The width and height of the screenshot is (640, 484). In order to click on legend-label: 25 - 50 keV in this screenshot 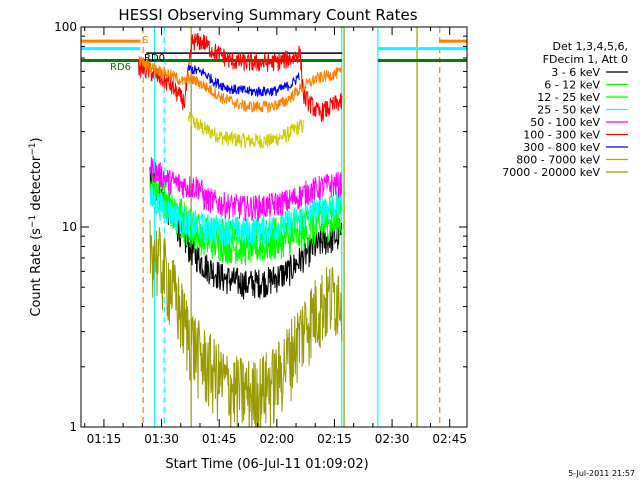, I will do `click(568, 110)`.